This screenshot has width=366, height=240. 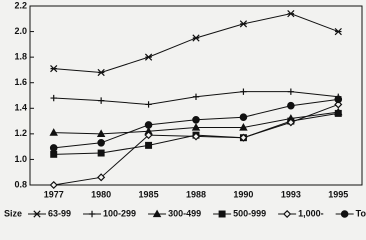 I want to click on x-tick-label: 1985, so click(x=149, y=194).